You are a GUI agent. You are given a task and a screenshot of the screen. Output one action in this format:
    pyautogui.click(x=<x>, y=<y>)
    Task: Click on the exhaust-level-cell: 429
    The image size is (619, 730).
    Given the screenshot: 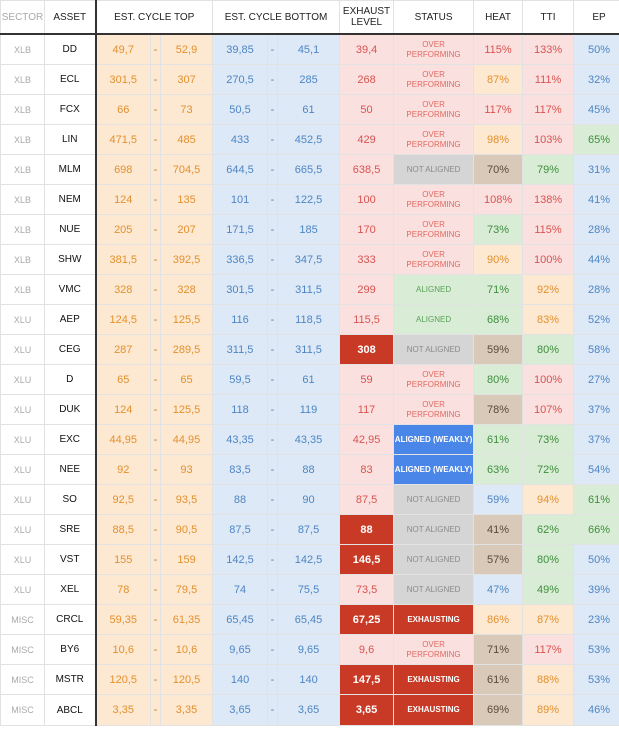 What is the action you would take?
    pyautogui.click(x=367, y=139)
    